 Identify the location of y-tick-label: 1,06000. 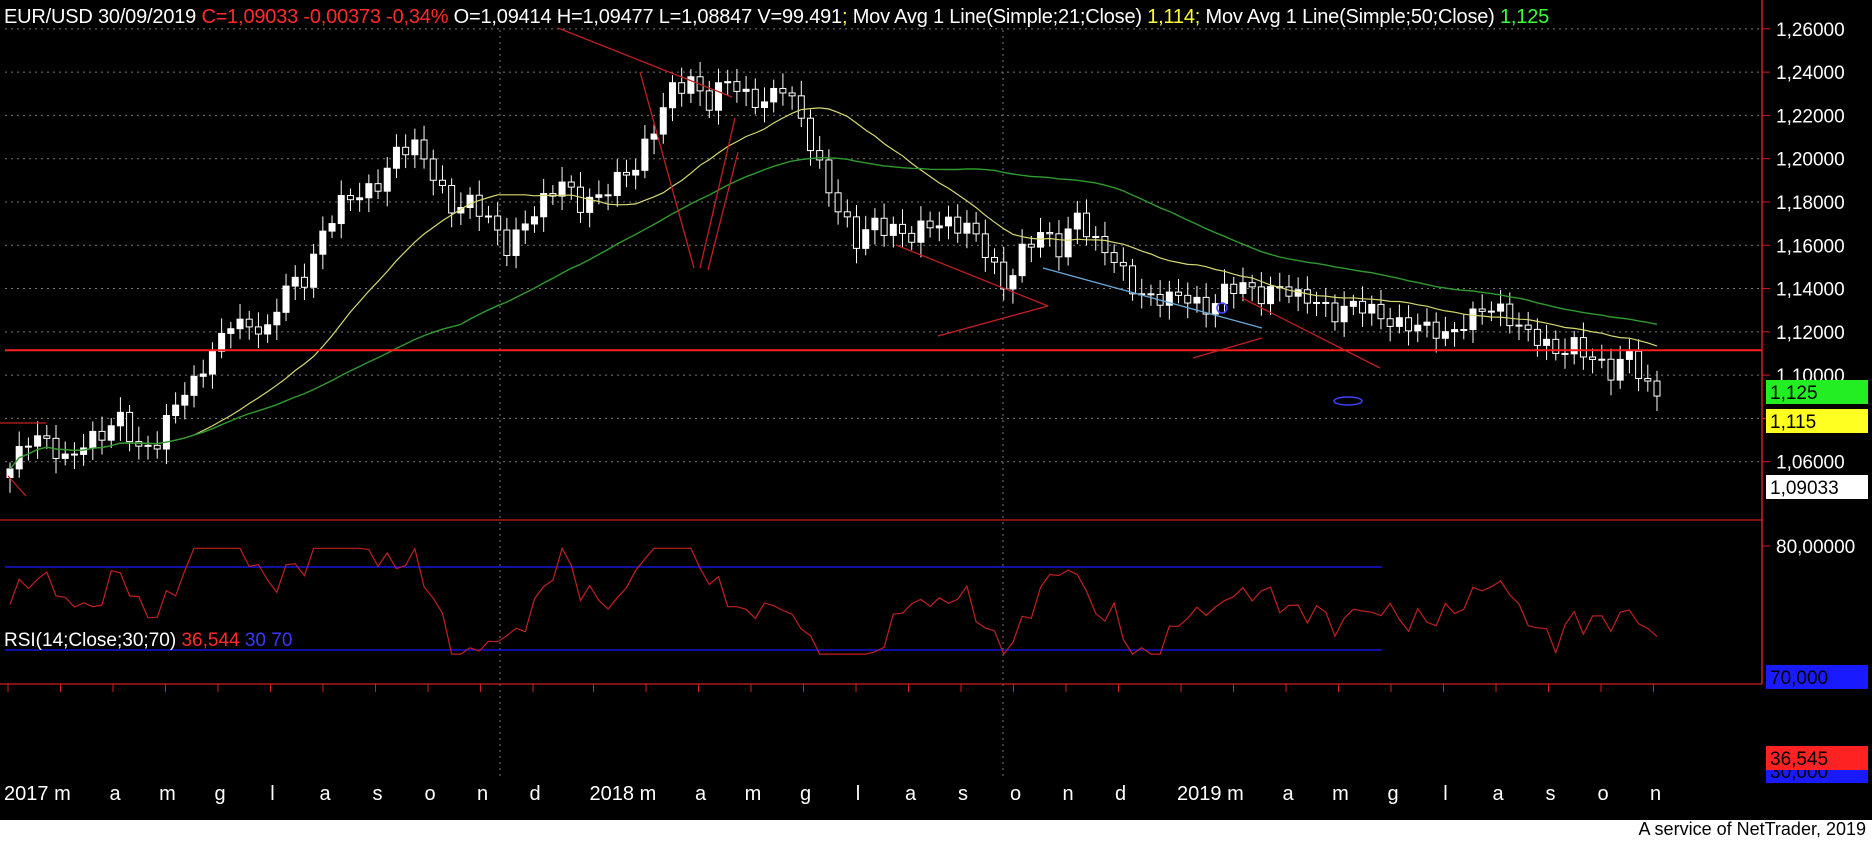
(1810, 463).